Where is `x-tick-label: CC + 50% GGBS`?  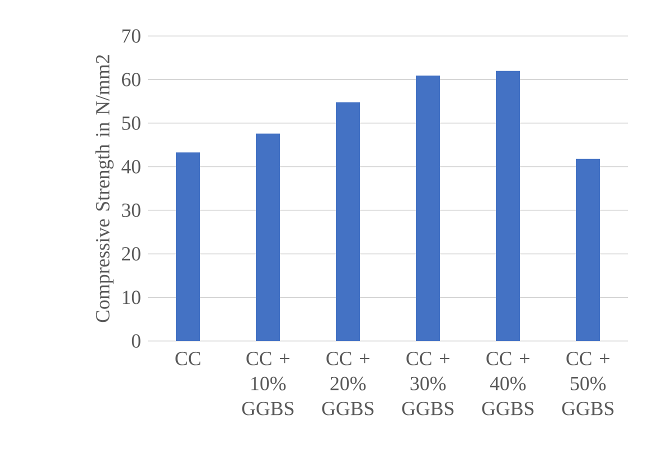
x-tick-label: CC + 50% GGBS is located at coordinates (588, 384).